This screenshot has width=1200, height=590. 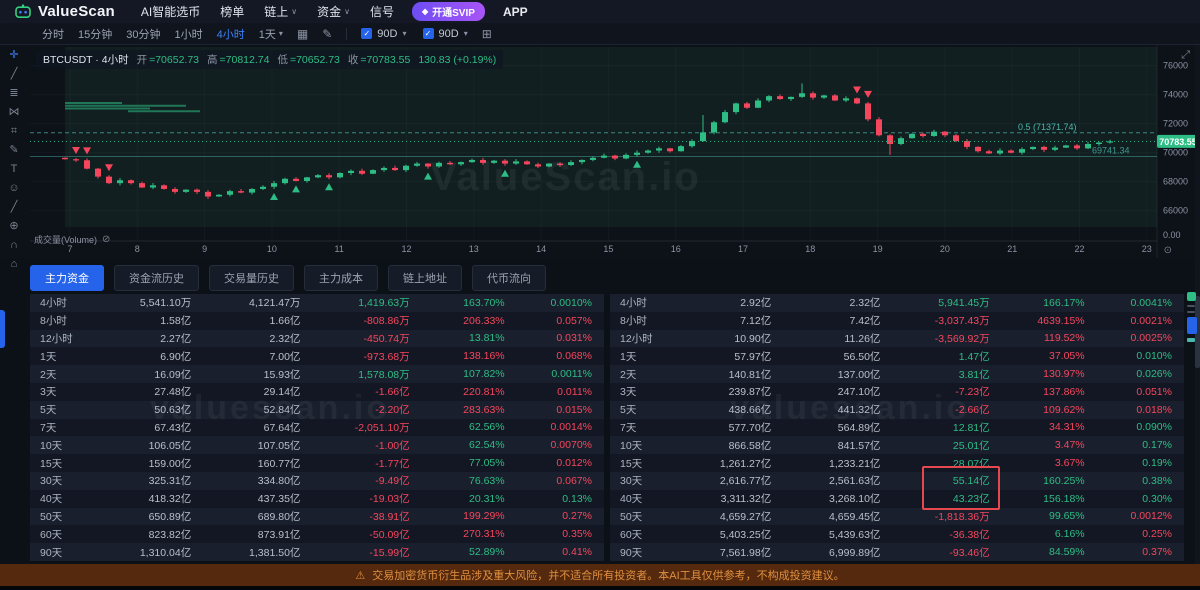 What do you see at coordinates (333, 11) in the screenshot?
I see `nav-item-funds: 资金 ∨` at bounding box center [333, 11].